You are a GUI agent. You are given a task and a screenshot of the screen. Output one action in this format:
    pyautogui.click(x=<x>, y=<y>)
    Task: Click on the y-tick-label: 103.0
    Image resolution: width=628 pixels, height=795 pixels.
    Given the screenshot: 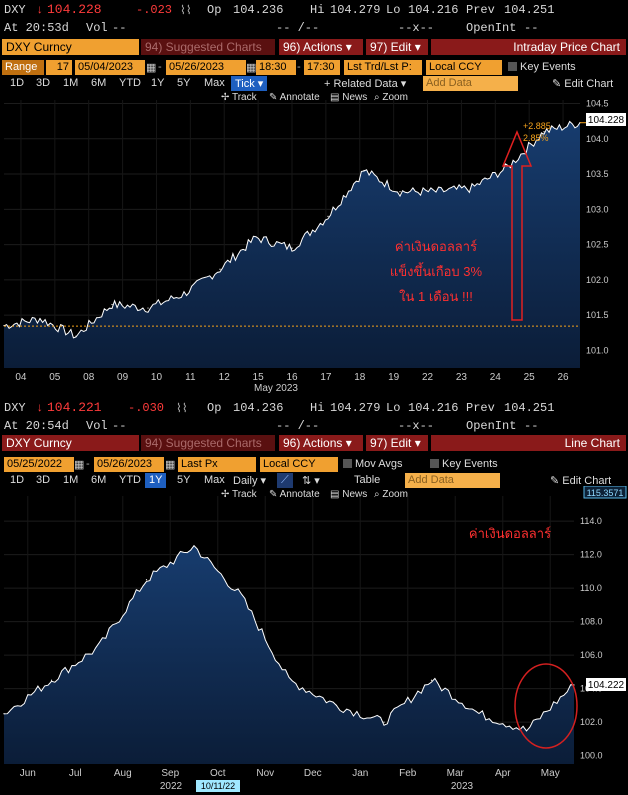 What is the action you would take?
    pyautogui.click(x=597, y=209)
    